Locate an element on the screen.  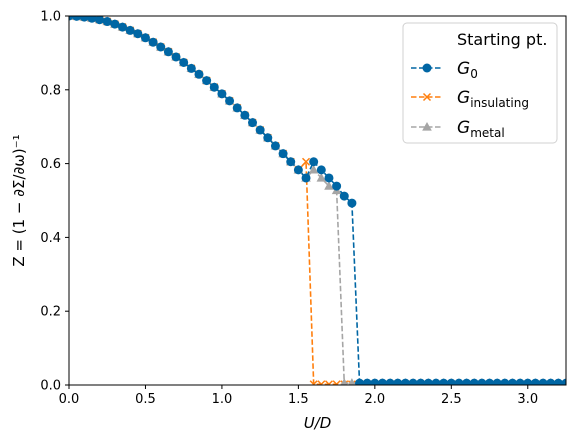
x-tick-label: 1.0 is located at coordinates (222, 399).